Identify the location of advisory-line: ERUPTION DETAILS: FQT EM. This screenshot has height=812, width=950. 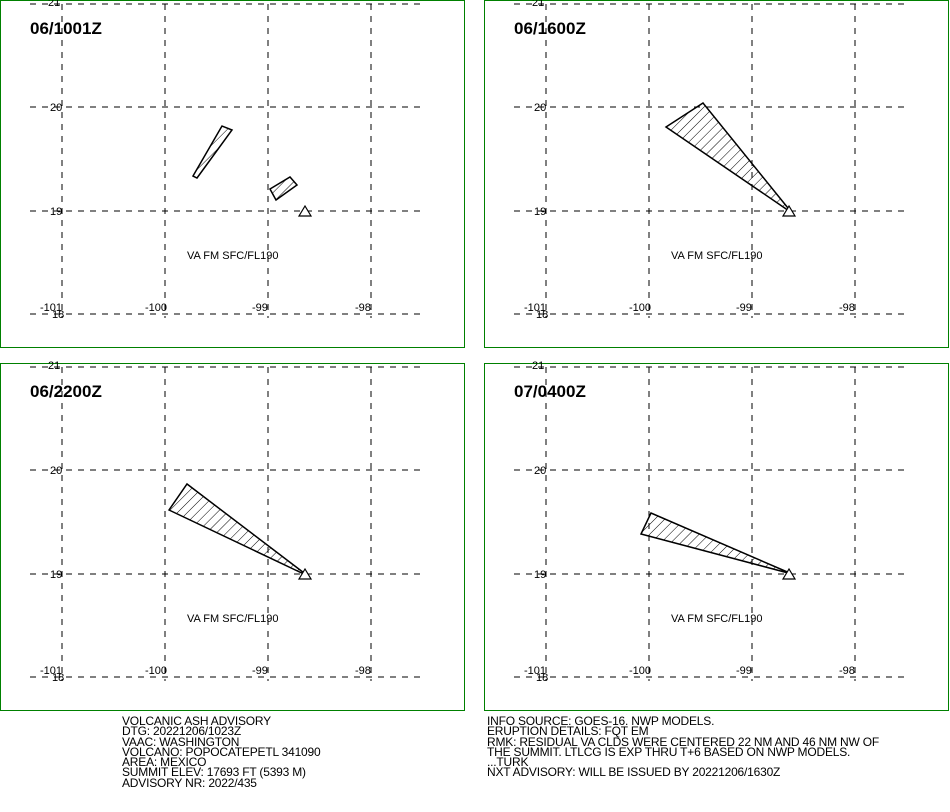
(568, 731).